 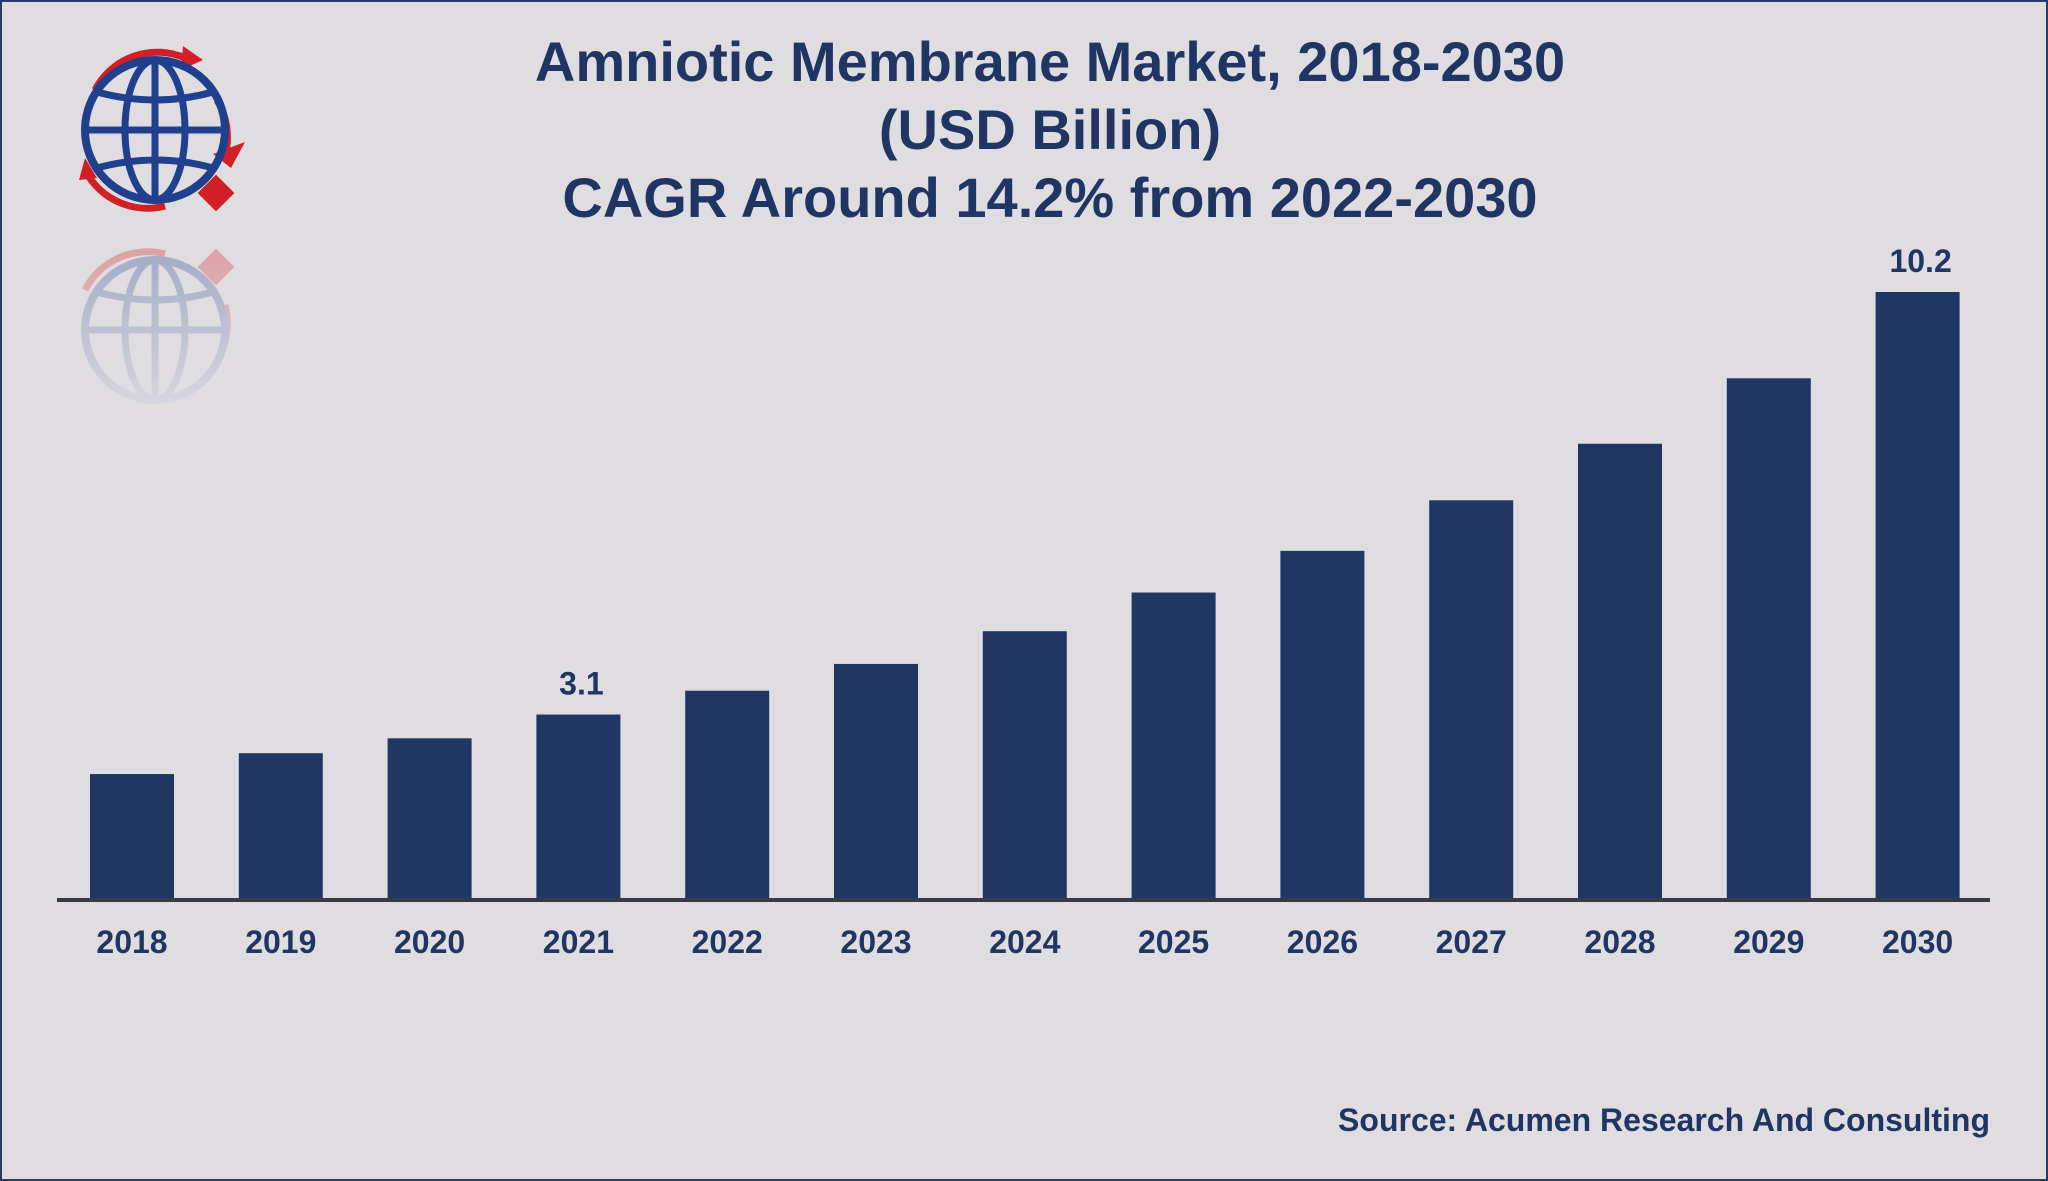 I want to click on x-tick-label-2024: 2024, so click(x=1024, y=942).